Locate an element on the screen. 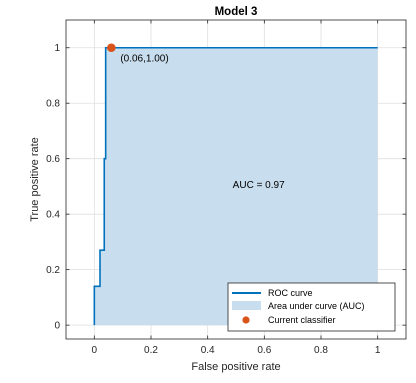 The image size is (416, 383). legend-roc-label: ROC curve is located at coordinates (290, 293).